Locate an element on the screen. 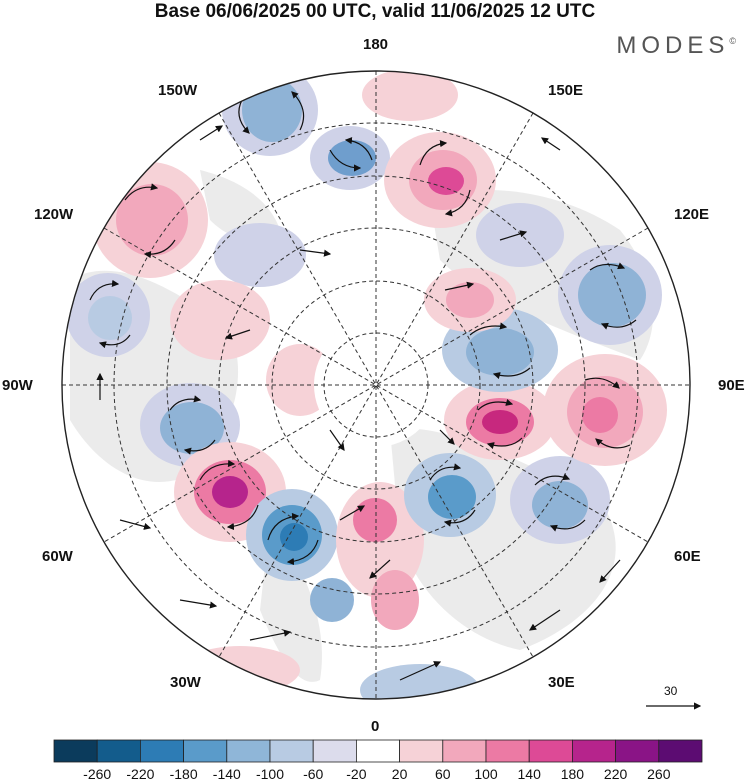 This screenshot has width=750, height=783. lon-label-150e: 150E is located at coordinates (566, 90).